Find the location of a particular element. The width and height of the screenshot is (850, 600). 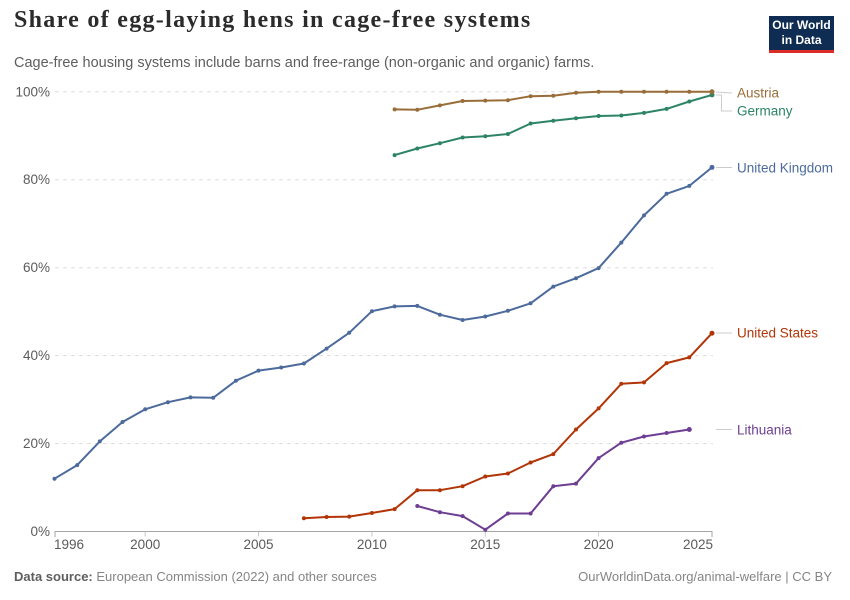

svg-text: United Kingdom is located at coordinates (785, 168).